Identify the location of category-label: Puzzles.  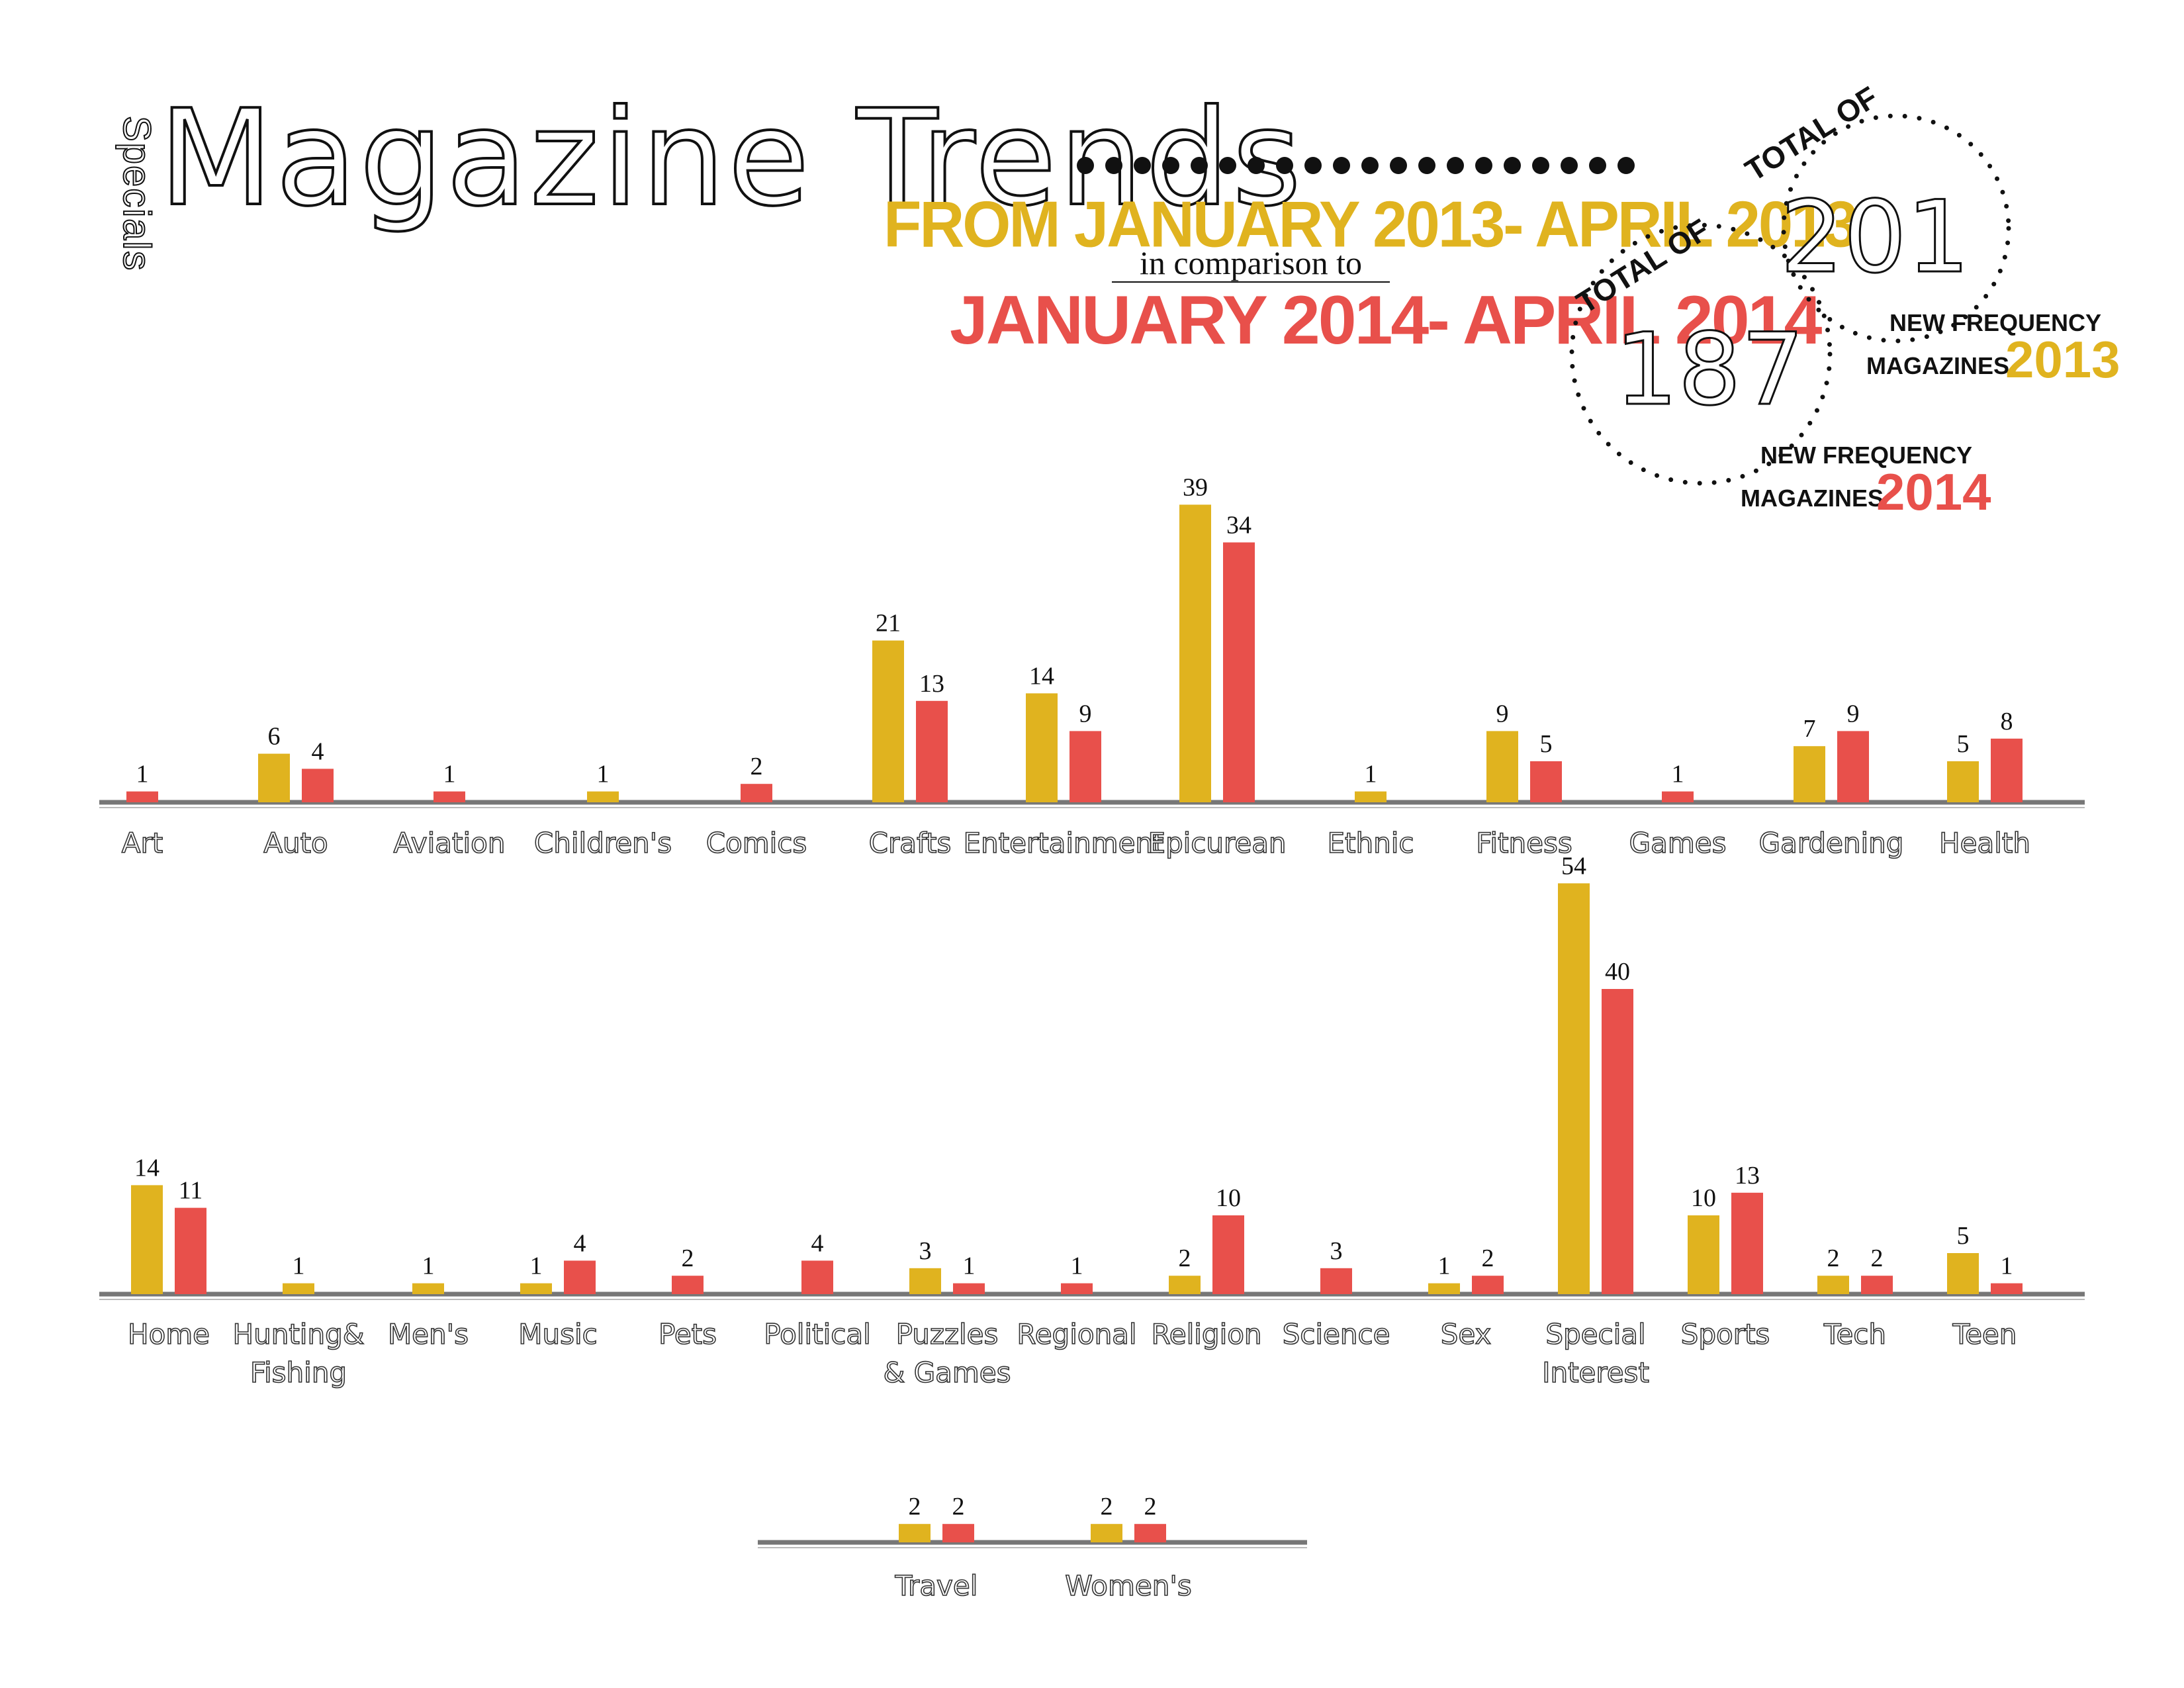
(947, 1334).